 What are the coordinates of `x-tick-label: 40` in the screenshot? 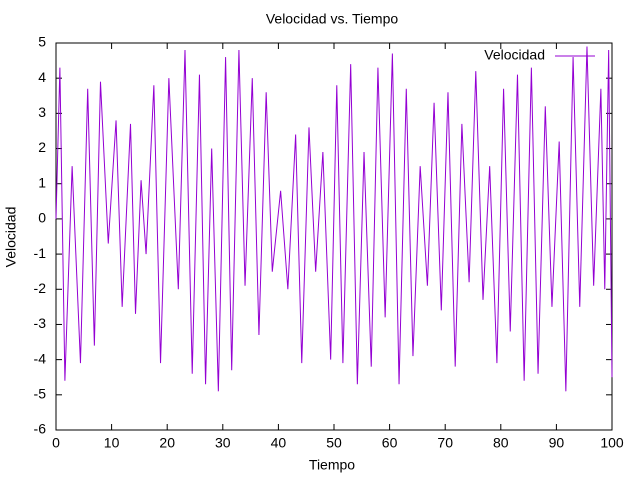 It's located at (279, 443).